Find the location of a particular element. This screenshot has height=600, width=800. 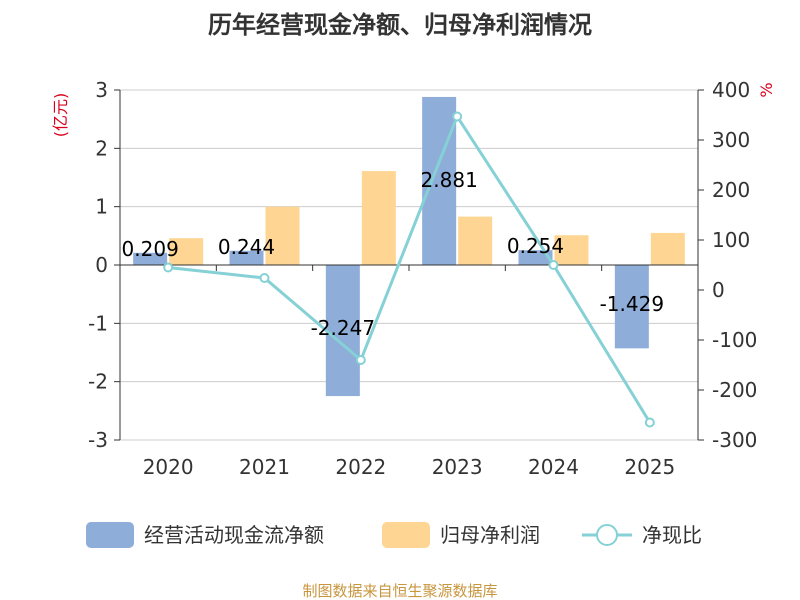

x-tick-label: 2023 is located at coordinates (457, 467).